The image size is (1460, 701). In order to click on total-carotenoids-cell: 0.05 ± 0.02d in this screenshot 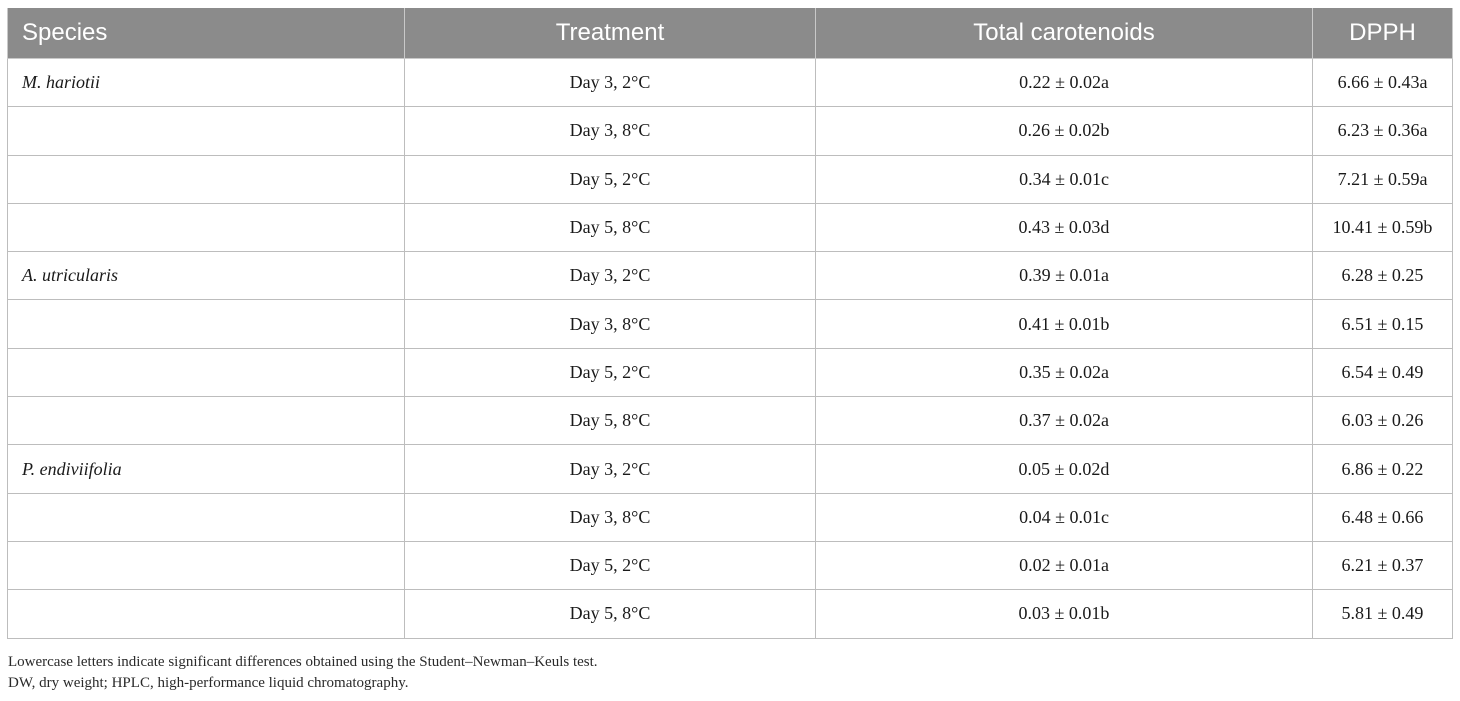, I will do `click(1064, 469)`.